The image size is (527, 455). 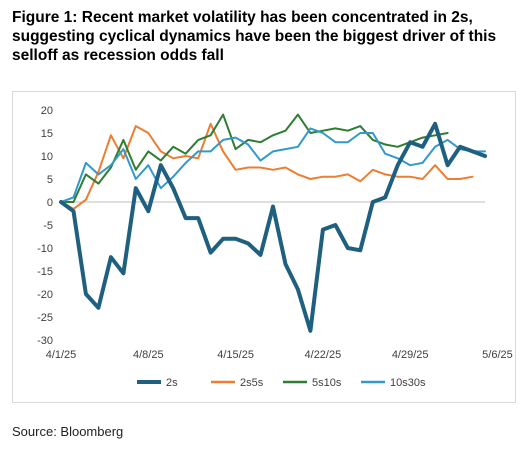 What do you see at coordinates (235, 355) in the screenshot?
I see `x-tick-label: 4/15/25` at bounding box center [235, 355].